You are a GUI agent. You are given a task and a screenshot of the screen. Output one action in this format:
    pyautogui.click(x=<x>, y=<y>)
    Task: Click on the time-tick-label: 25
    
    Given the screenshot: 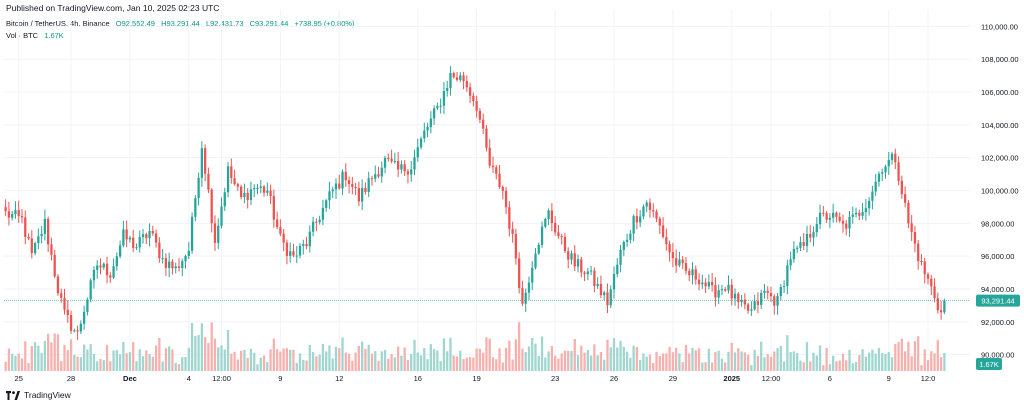 What is the action you would take?
    pyautogui.click(x=19, y=378)
    